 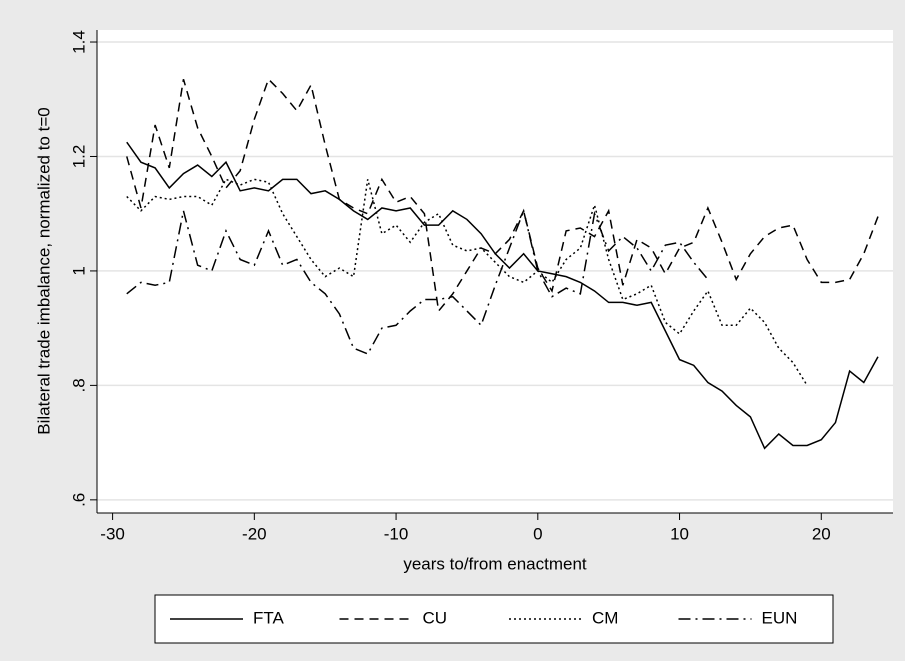 I want to click on legend-label: CM, so click(x=605, y=617).